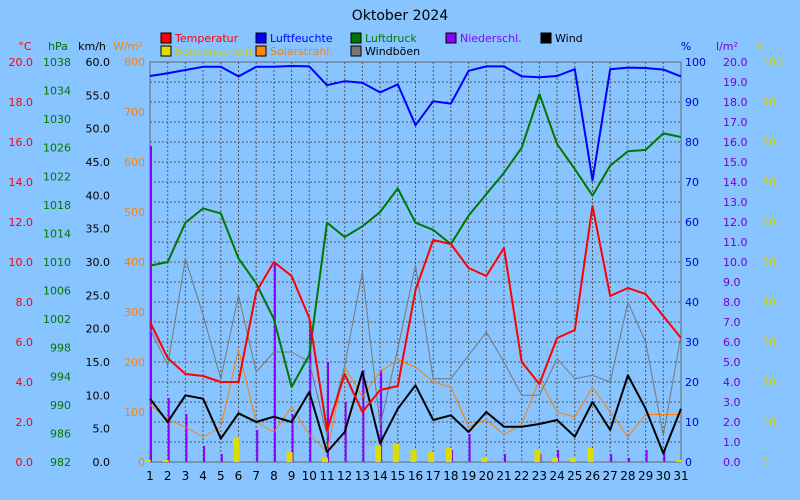  I want to click on humidity-tick-label: 10, so click(692, 422).